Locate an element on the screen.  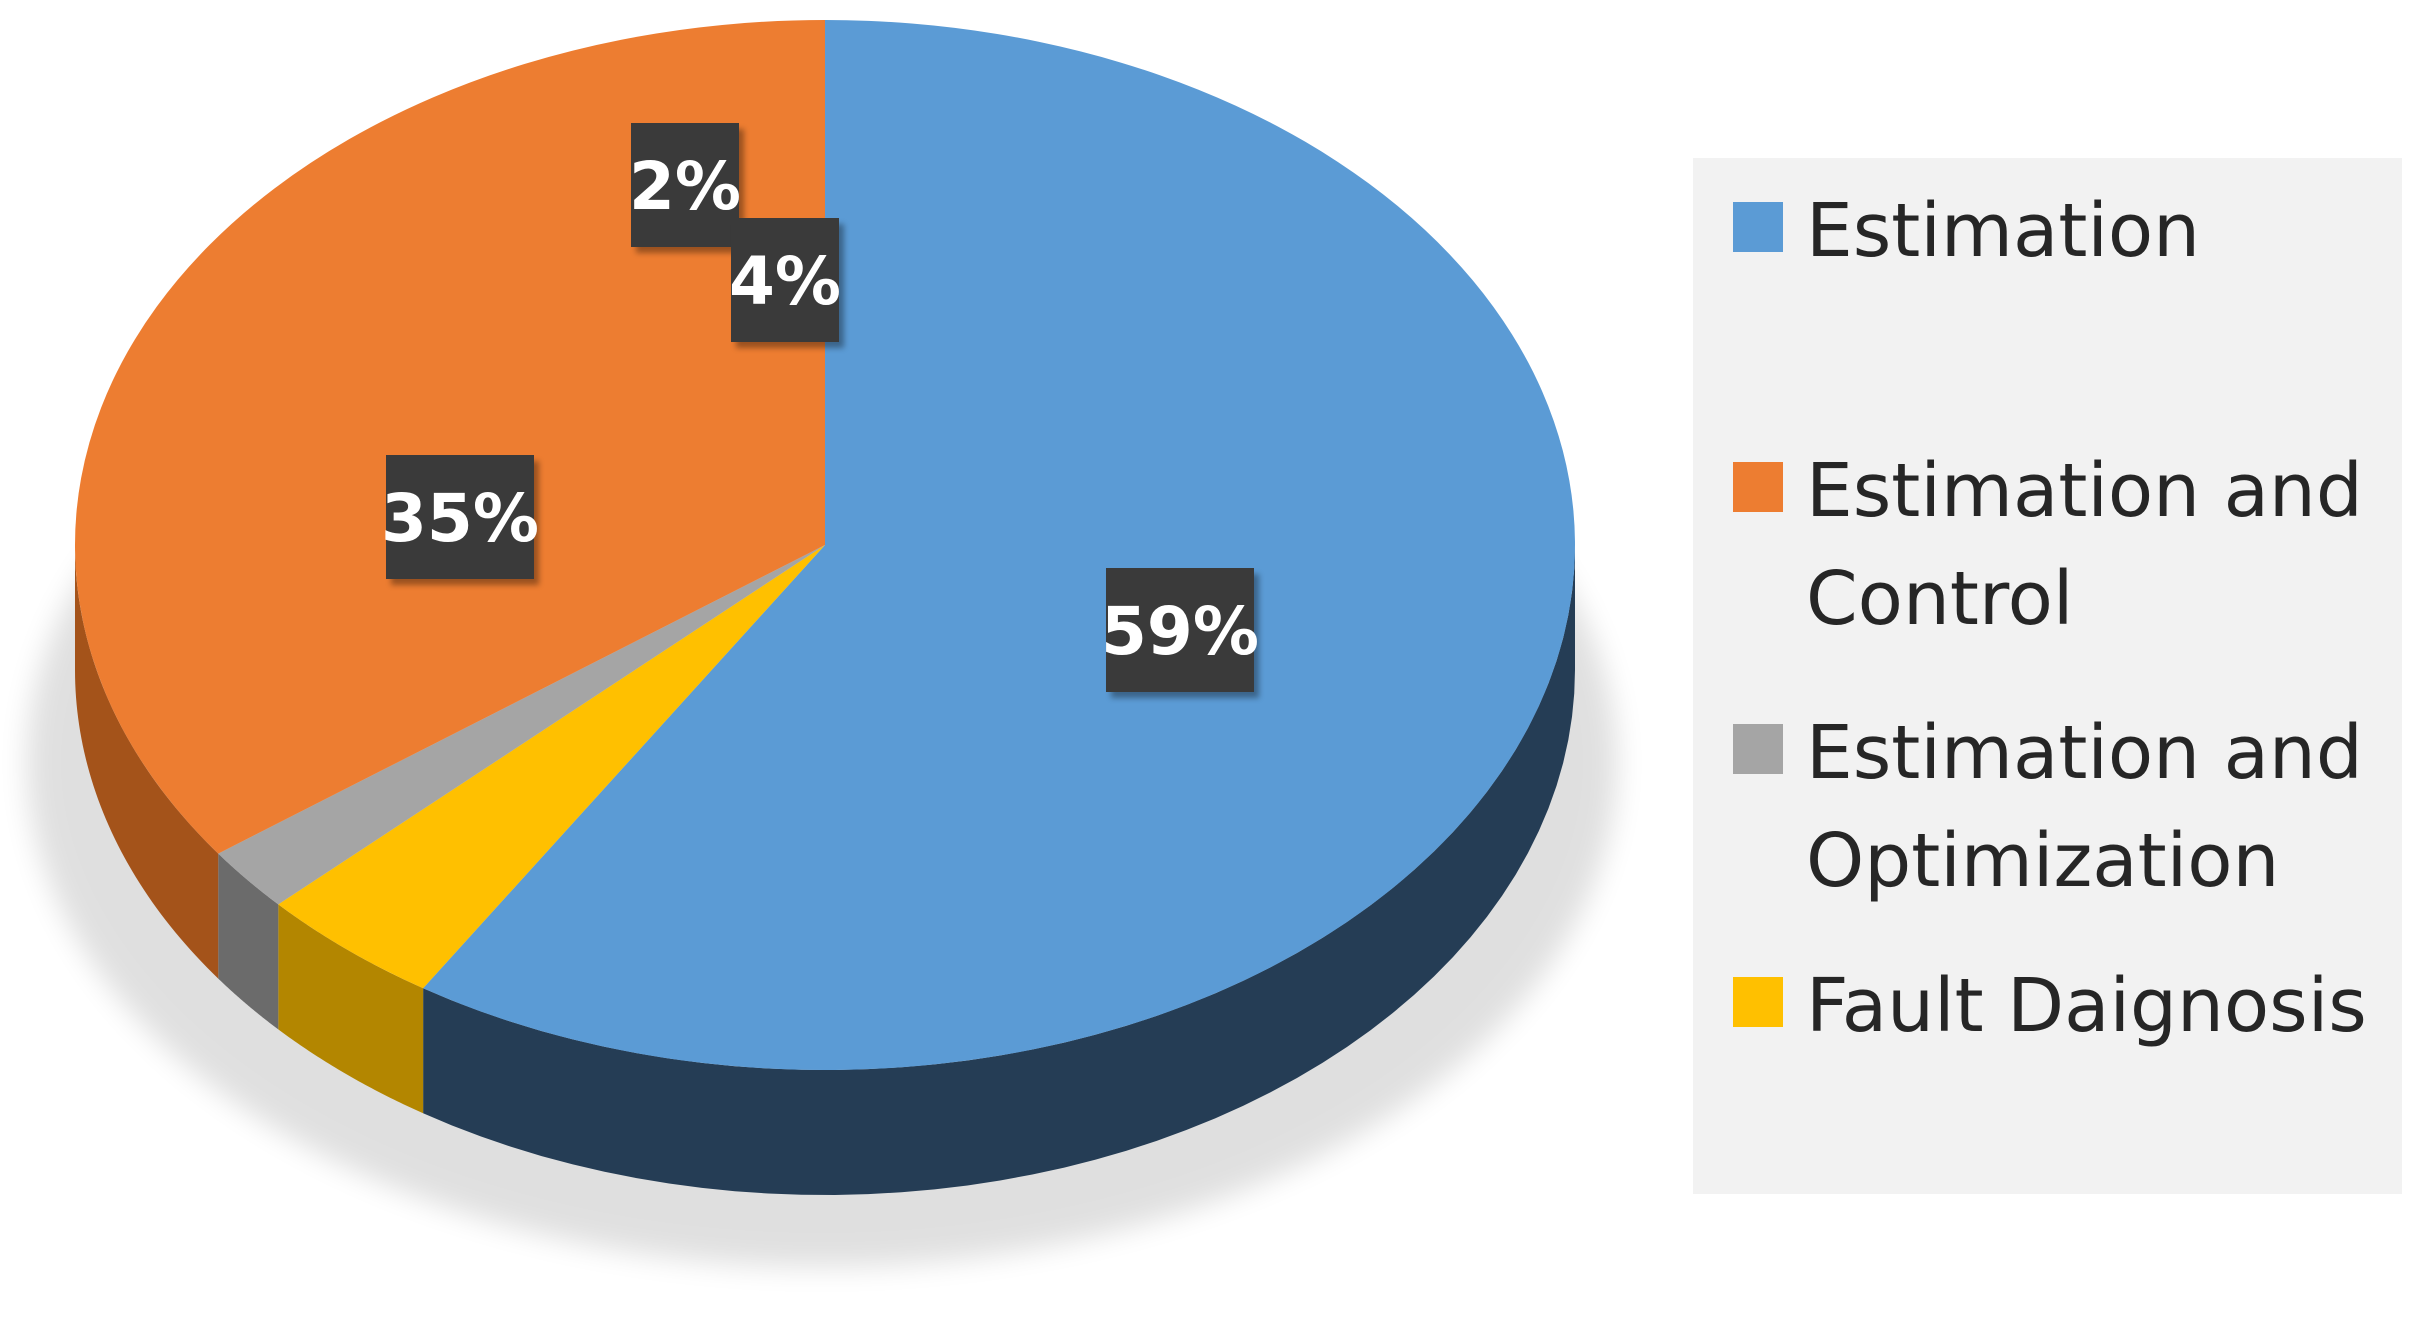
legend-entry-fault-daignosis: Fault Daignosis is located at coordinates (2050, 1006).